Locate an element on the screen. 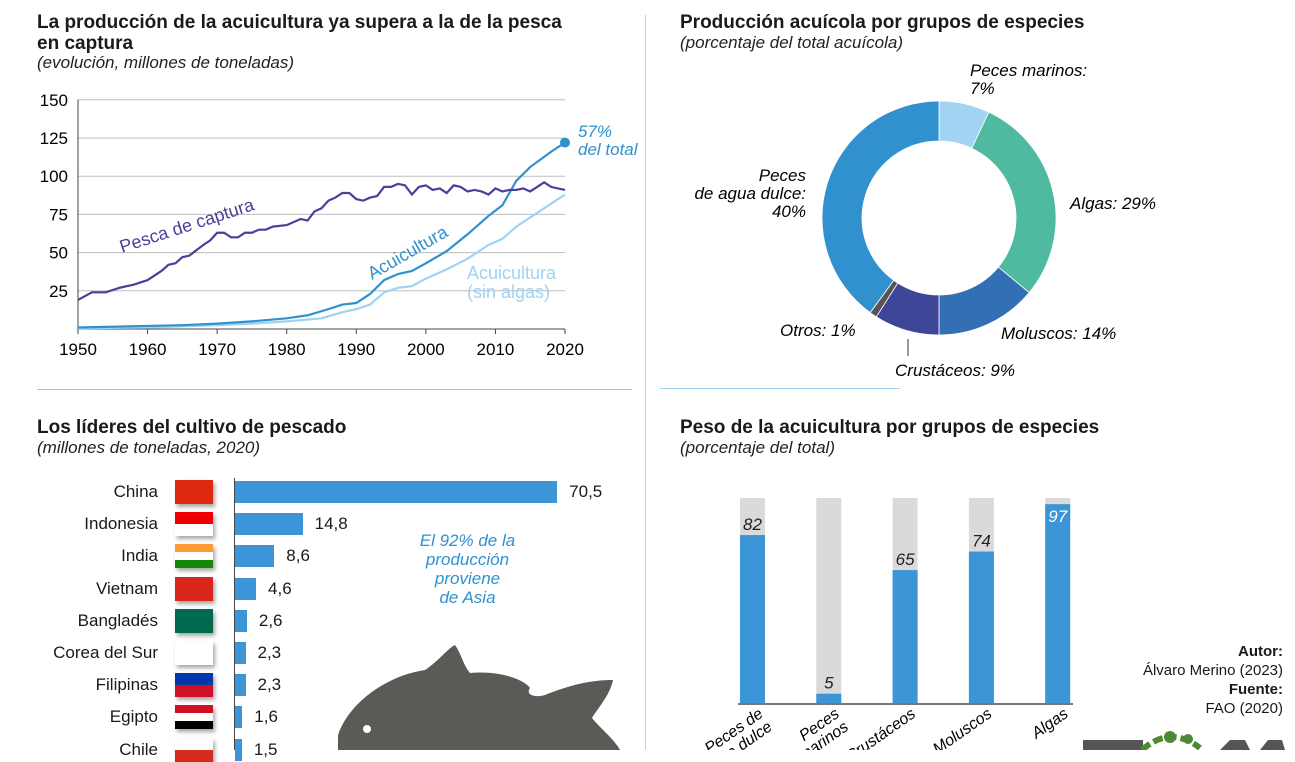 This screenshot has height=762, width=1295. asia-annotation-line: producción is located at coordinates (467, 559).